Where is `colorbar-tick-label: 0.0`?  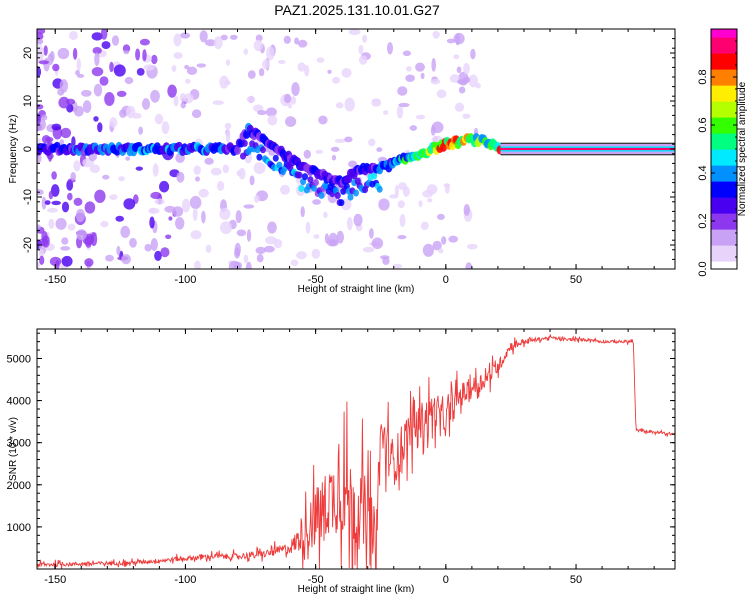
colorbar-tick-label: 0.0 is located at coordinates (703, 268).